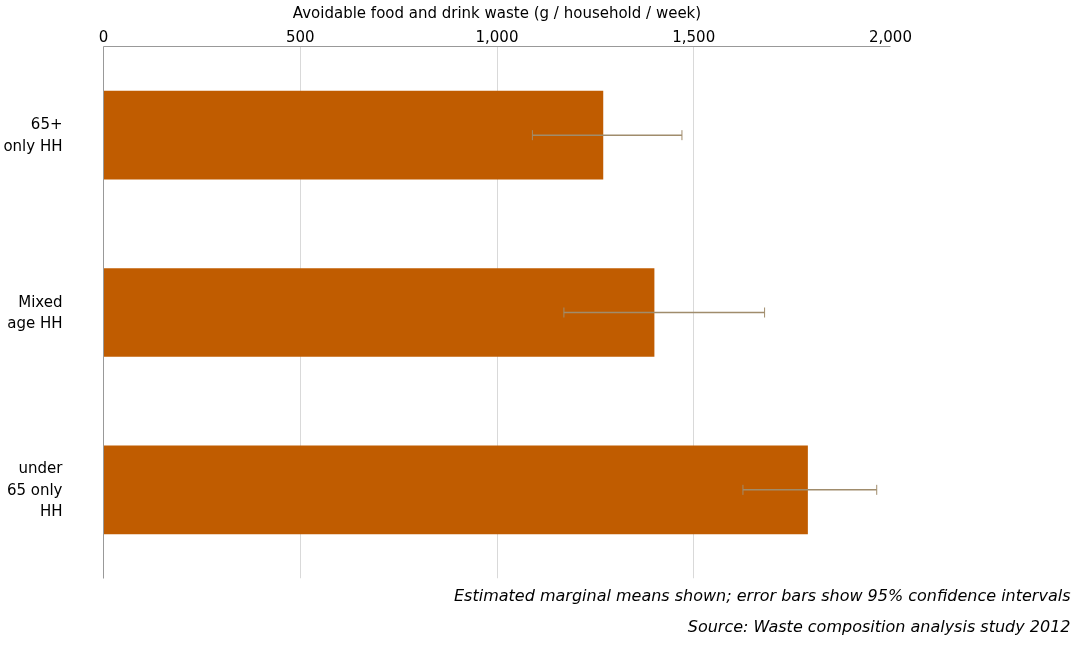 Image resolution: width=1089 pixels, height=648 pixels. What do you see at coordinates (33, 135) in the screenshot?
I see `y-tick-label: 65+ only HH` at bounding box center [33, 135].